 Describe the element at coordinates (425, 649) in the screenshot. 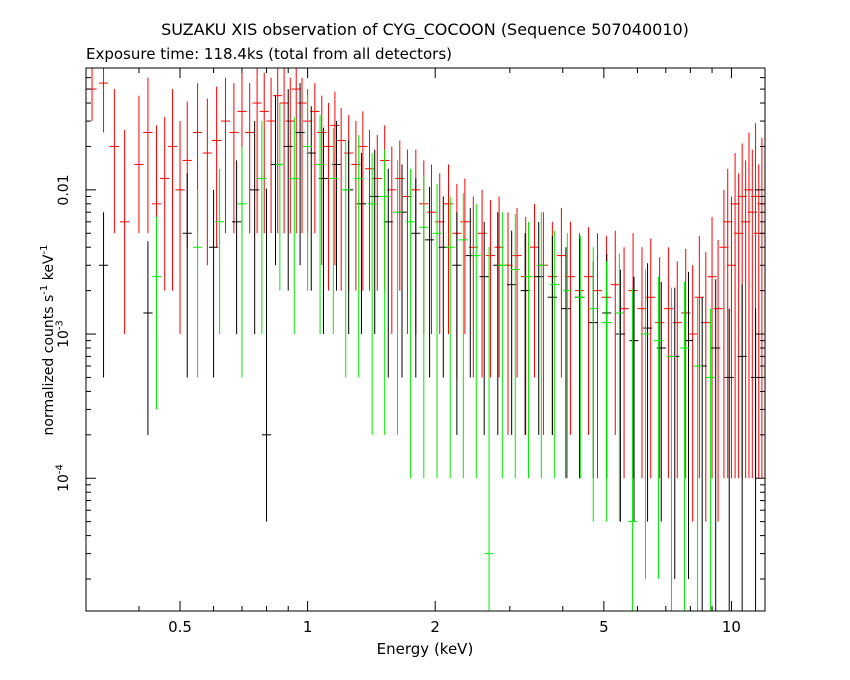

I see `x-axis-label: Energy (keV)` at that location.